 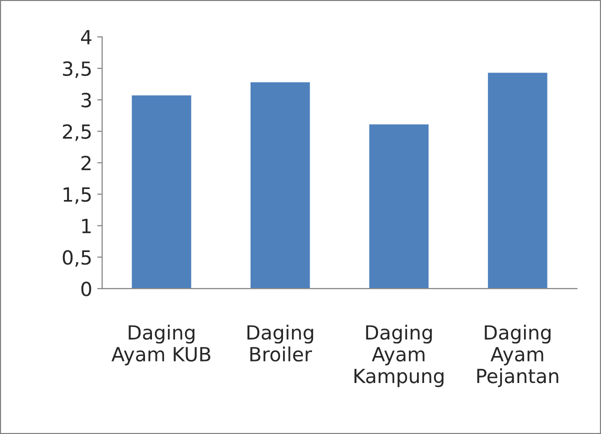 I want to click on y-tick-label: 0,5, so click(x=76, y=258).